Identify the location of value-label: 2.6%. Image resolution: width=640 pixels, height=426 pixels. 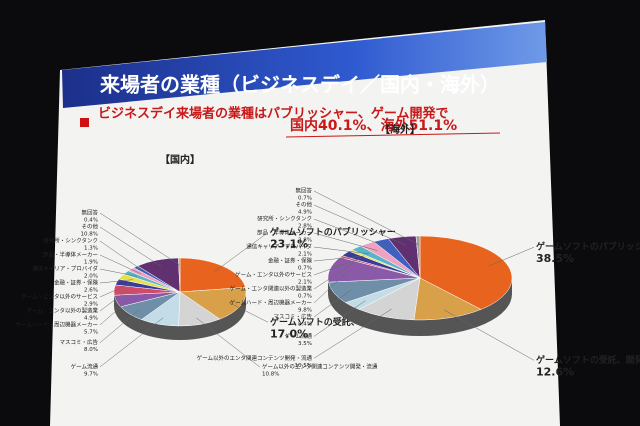
(91, 291).